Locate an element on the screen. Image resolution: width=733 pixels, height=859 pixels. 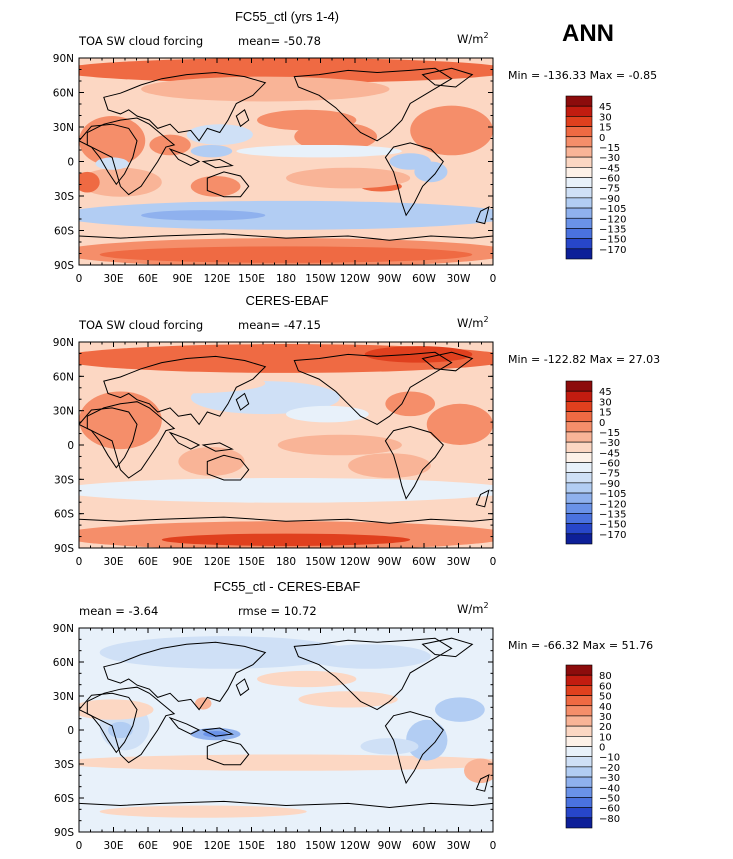
x-tick-label: 60E is located at coordinates (148, 846).